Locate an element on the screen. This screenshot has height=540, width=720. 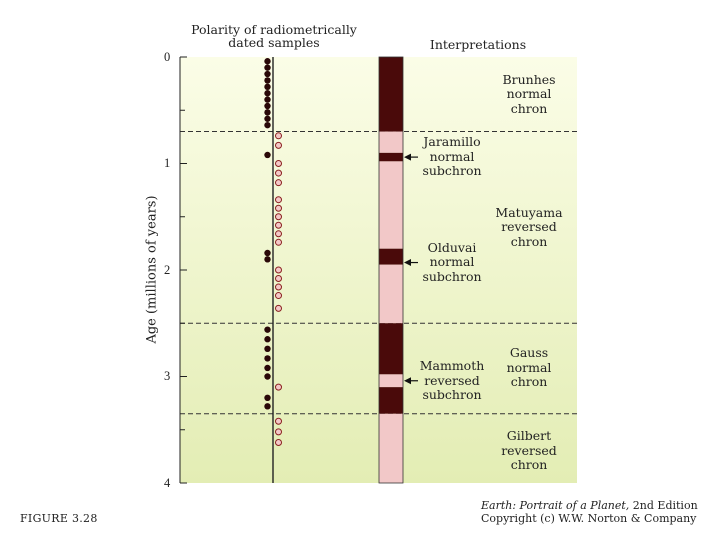
interpretation-mammoth-line-1: reversed is located at coordinates (452, 380).